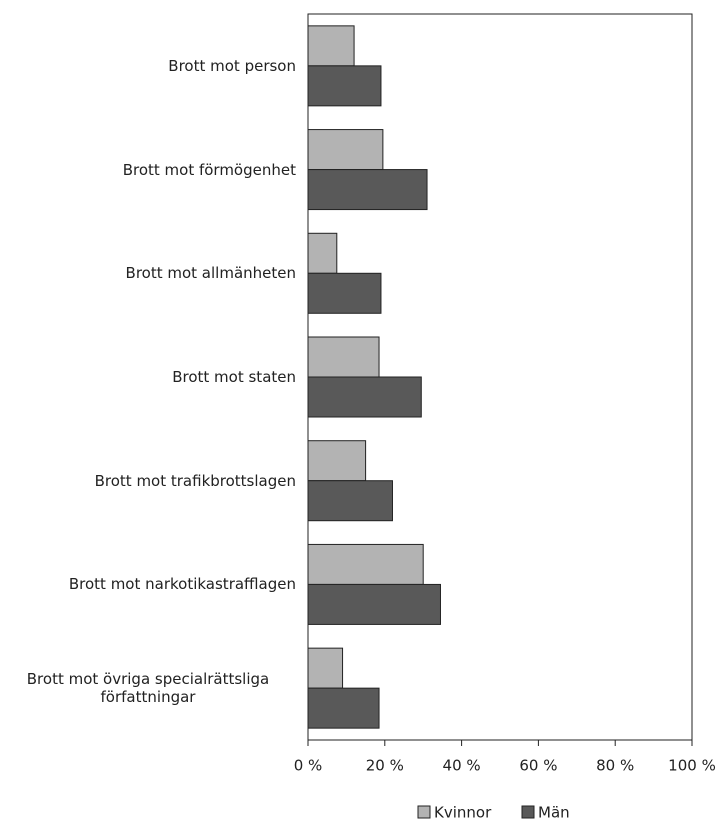 This screenshot has height=821, width=728. What do you see at coordinates (210, 273) in the screenshot?
I see `category-text: Brott mot allmänheten` at bounding box center [210, 273].